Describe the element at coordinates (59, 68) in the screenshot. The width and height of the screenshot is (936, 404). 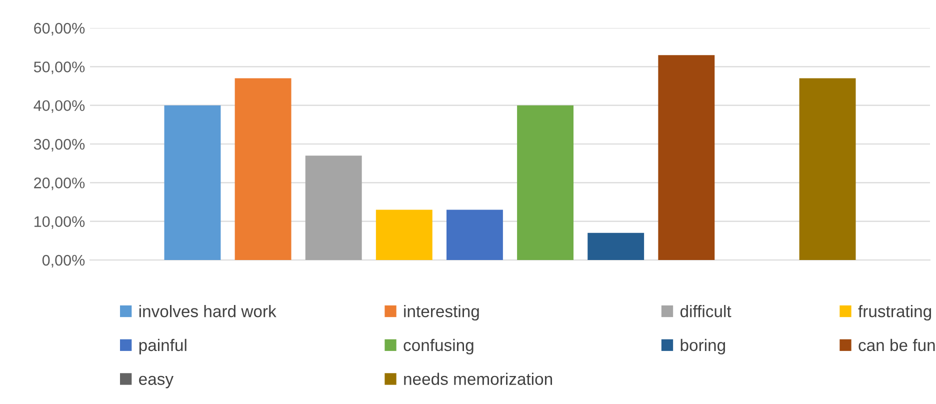
I see `y-tick-label: 50,00%` at that location.